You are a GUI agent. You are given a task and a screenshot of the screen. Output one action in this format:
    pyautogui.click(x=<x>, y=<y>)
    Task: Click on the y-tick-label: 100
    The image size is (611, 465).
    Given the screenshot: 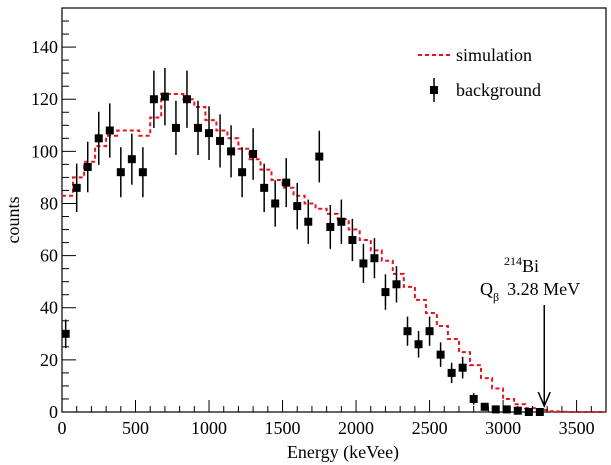 What is the action you would take?
    pyautogui.click(x=44, y=151)
    